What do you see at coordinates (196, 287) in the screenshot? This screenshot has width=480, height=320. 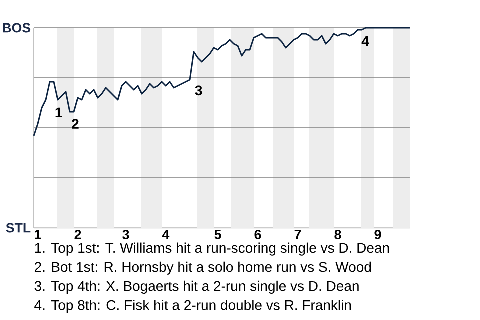 I see `text: 3. Top 4th: X. Bogaerts hit a 2-run single vs D. Dean` at bounding box center [196, 287].